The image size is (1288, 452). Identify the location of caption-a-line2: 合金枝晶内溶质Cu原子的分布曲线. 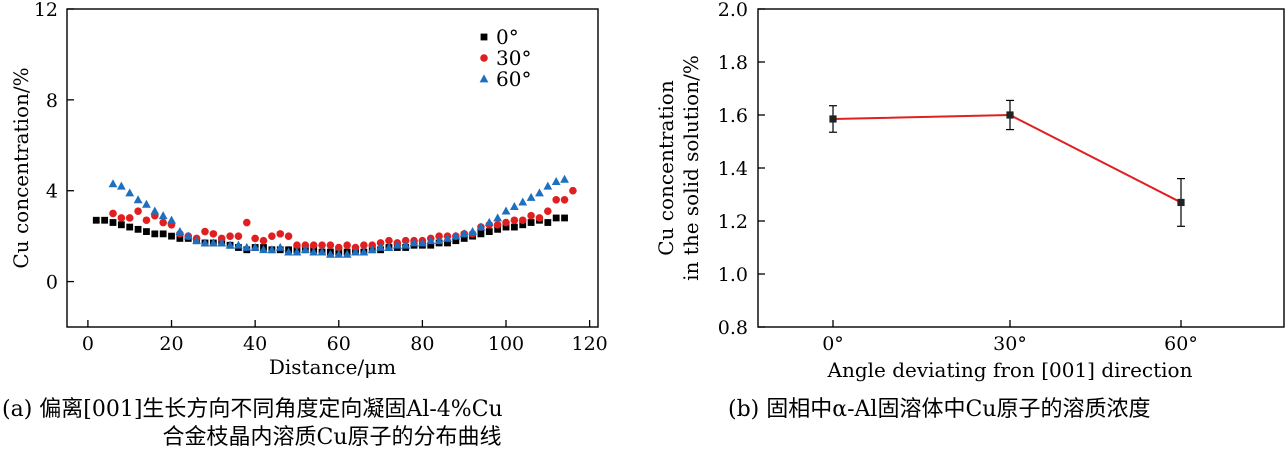
(332, 437).